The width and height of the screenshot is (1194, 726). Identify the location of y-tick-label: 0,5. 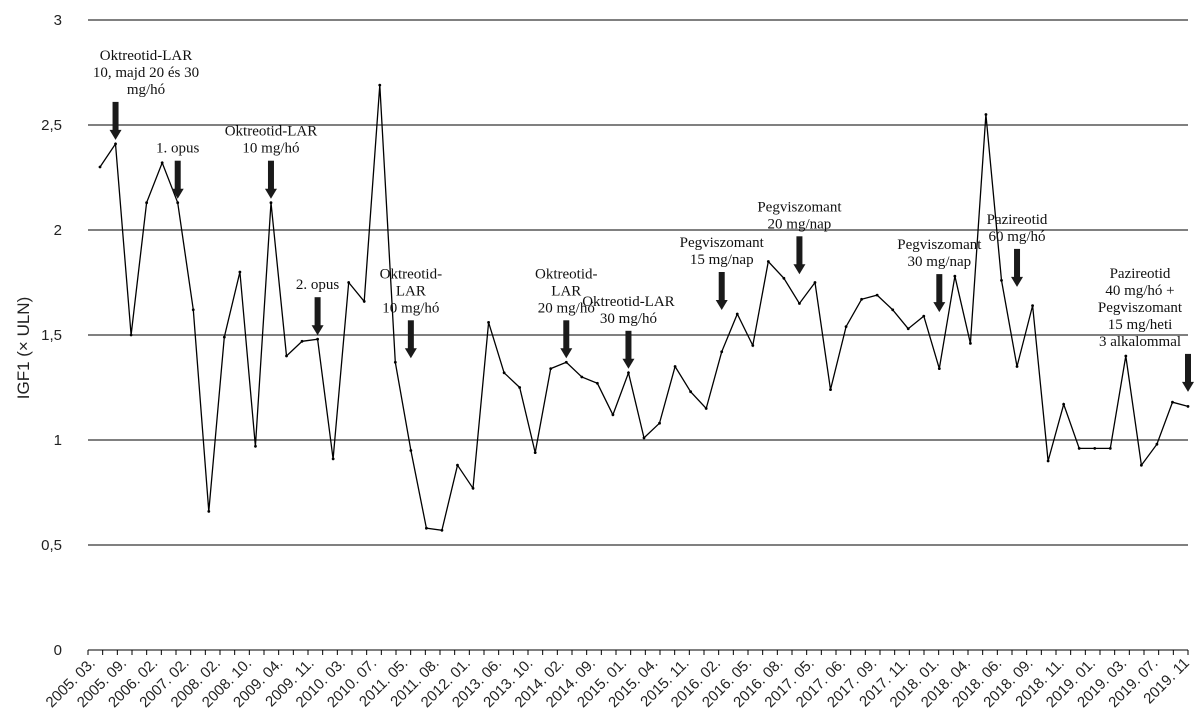
(51, 545).